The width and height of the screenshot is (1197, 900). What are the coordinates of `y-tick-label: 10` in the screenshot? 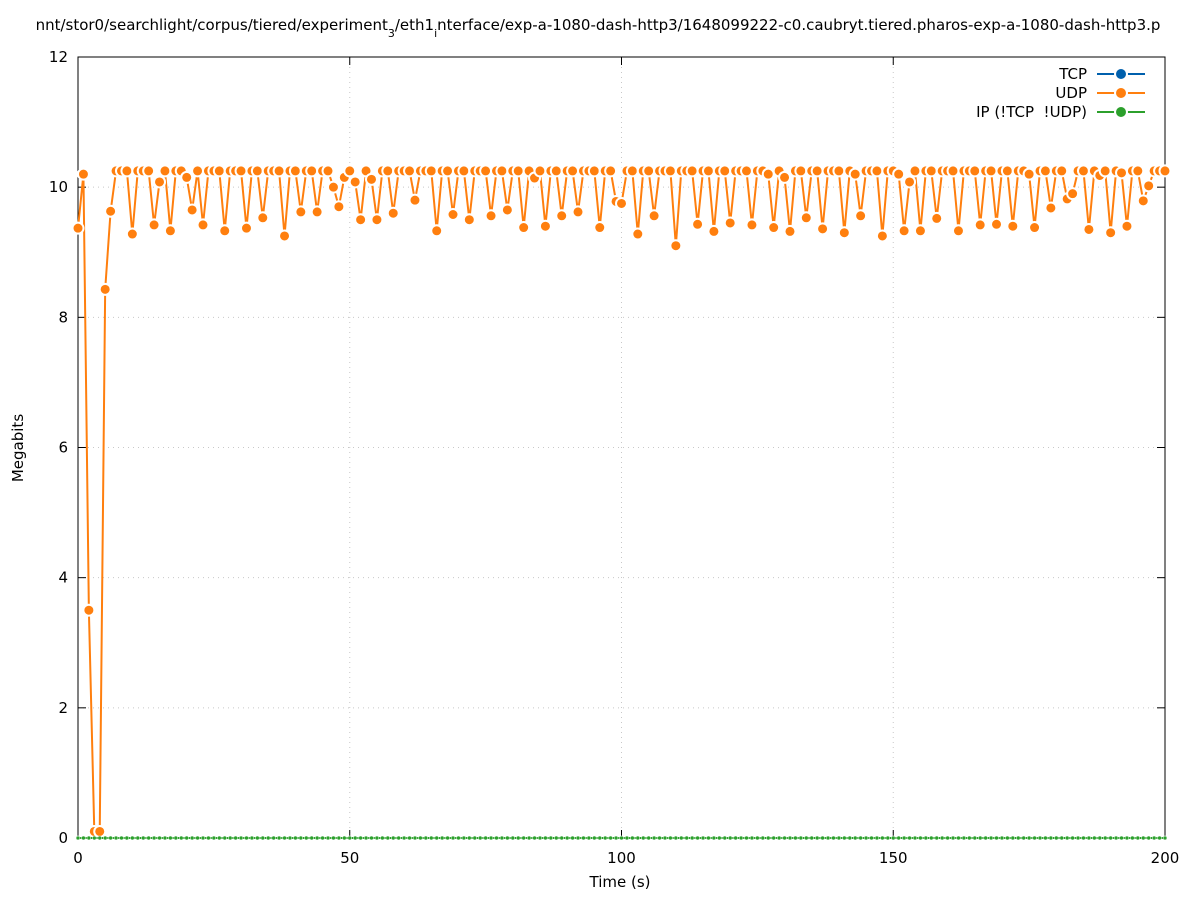 It's located at (58, 187).